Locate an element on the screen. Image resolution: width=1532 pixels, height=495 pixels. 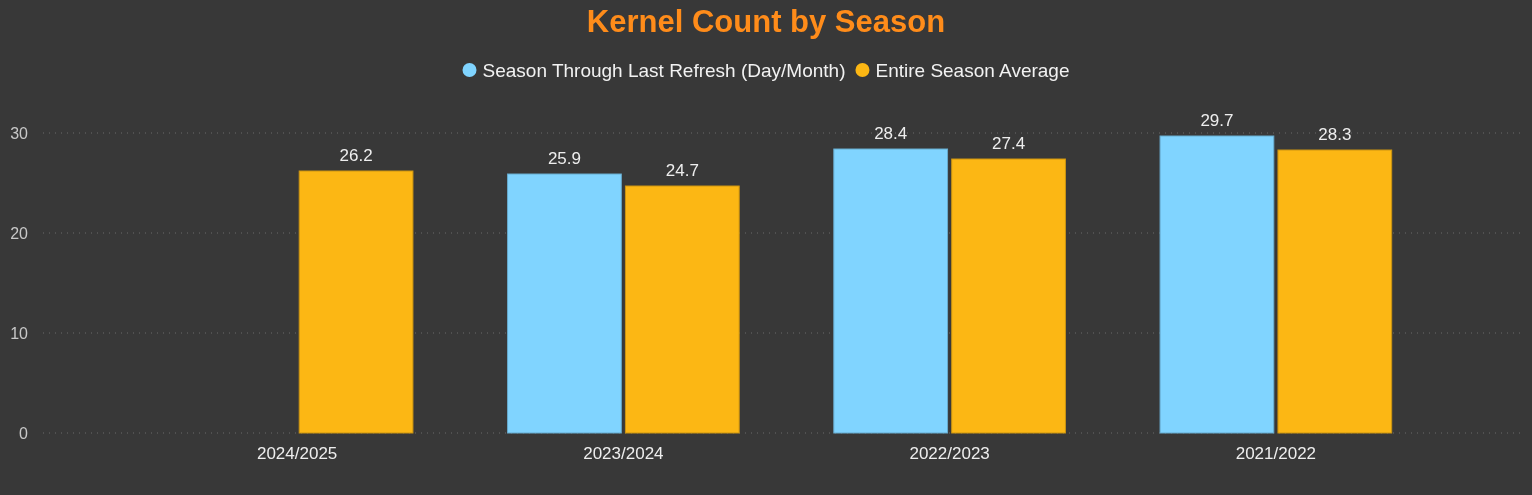
x-tick-label: 2023/2024 is located at coordinates (623, 453).